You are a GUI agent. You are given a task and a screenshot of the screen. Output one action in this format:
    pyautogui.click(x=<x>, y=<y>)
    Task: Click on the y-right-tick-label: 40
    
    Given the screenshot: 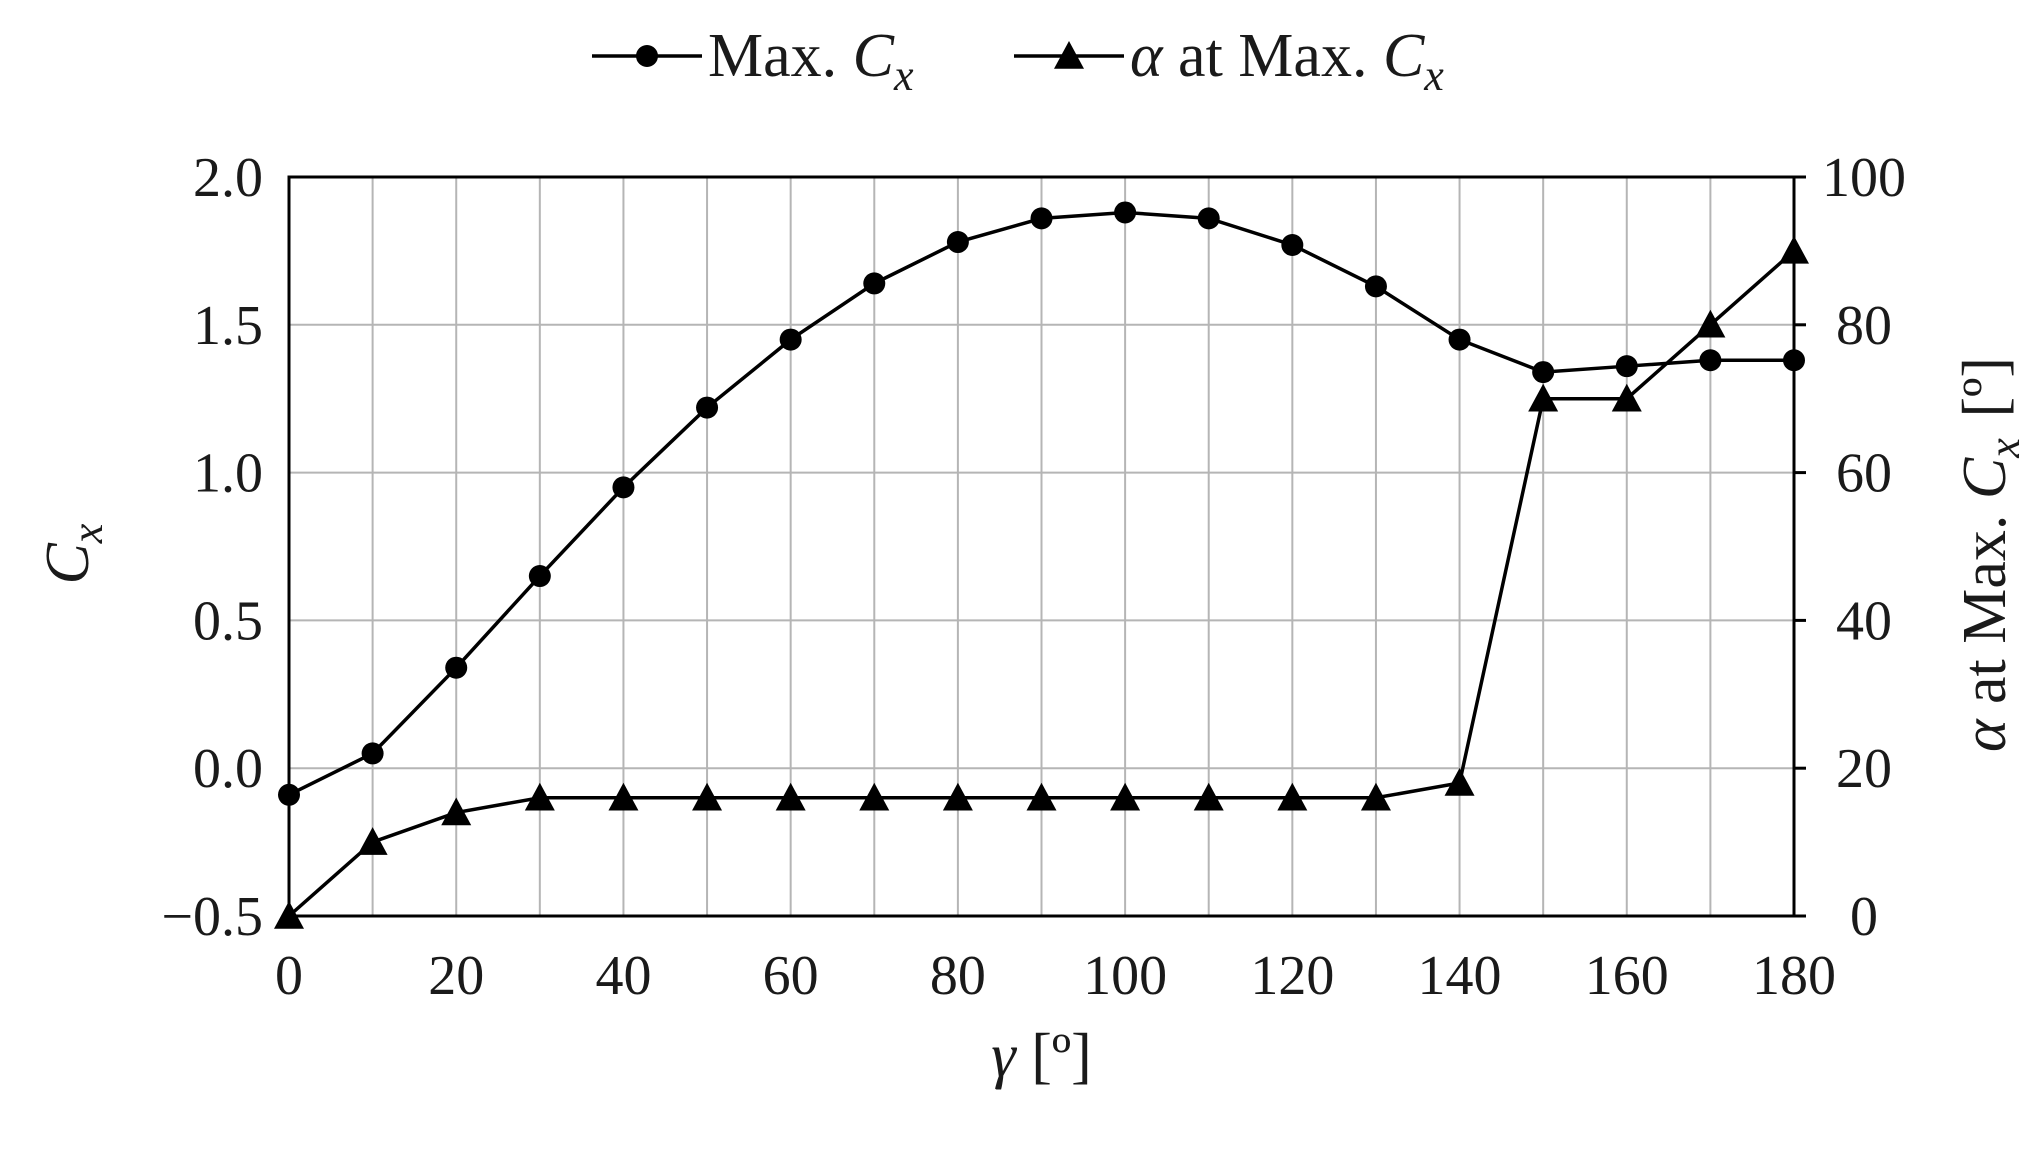 What is the action you would take?
    pyautogui.click(x=1864, y=621)
    